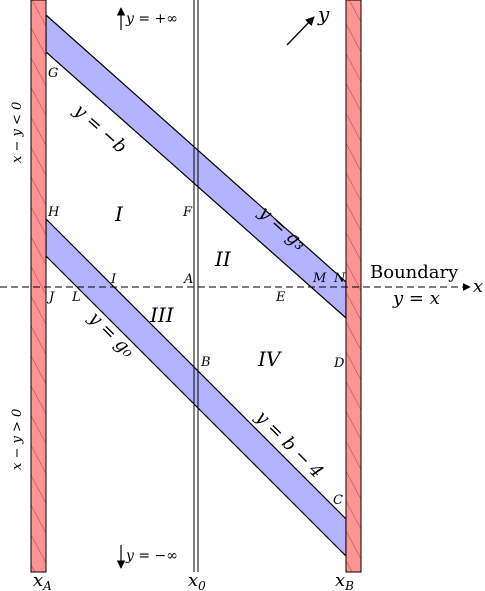 This screenshot has height=591, width=485. I want to click on tick-xB: xB, so click(344, 580).